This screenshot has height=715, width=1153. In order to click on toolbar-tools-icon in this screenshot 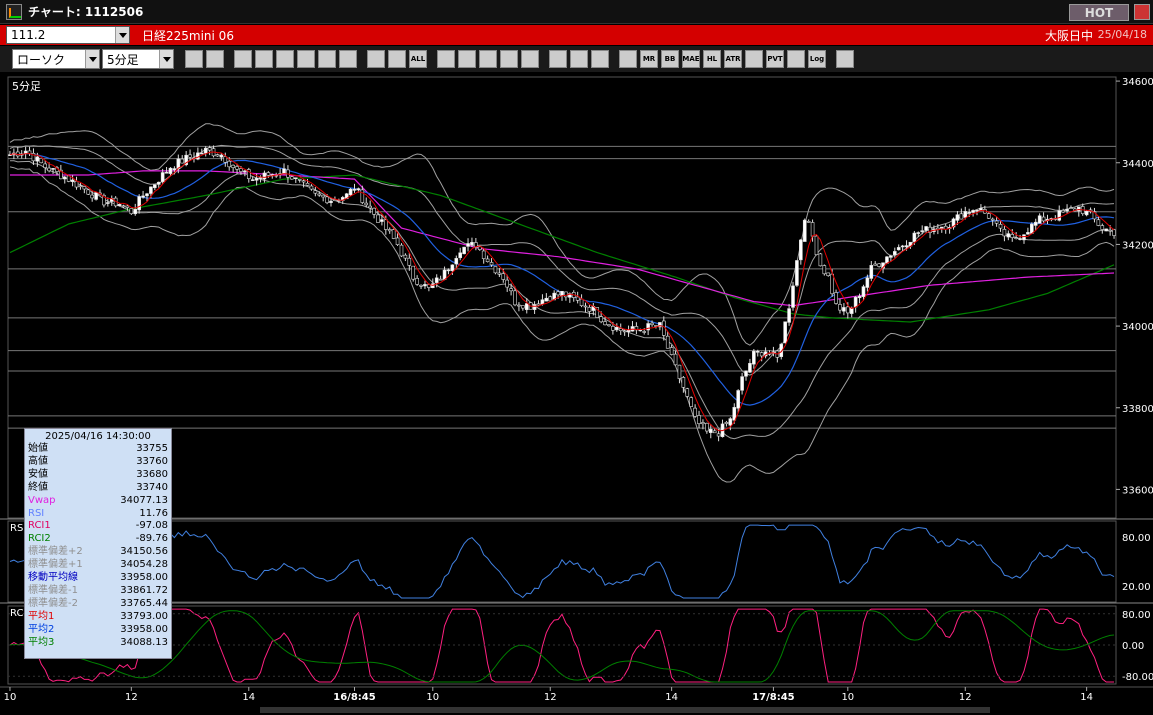, I will do `click(579, 59)`.